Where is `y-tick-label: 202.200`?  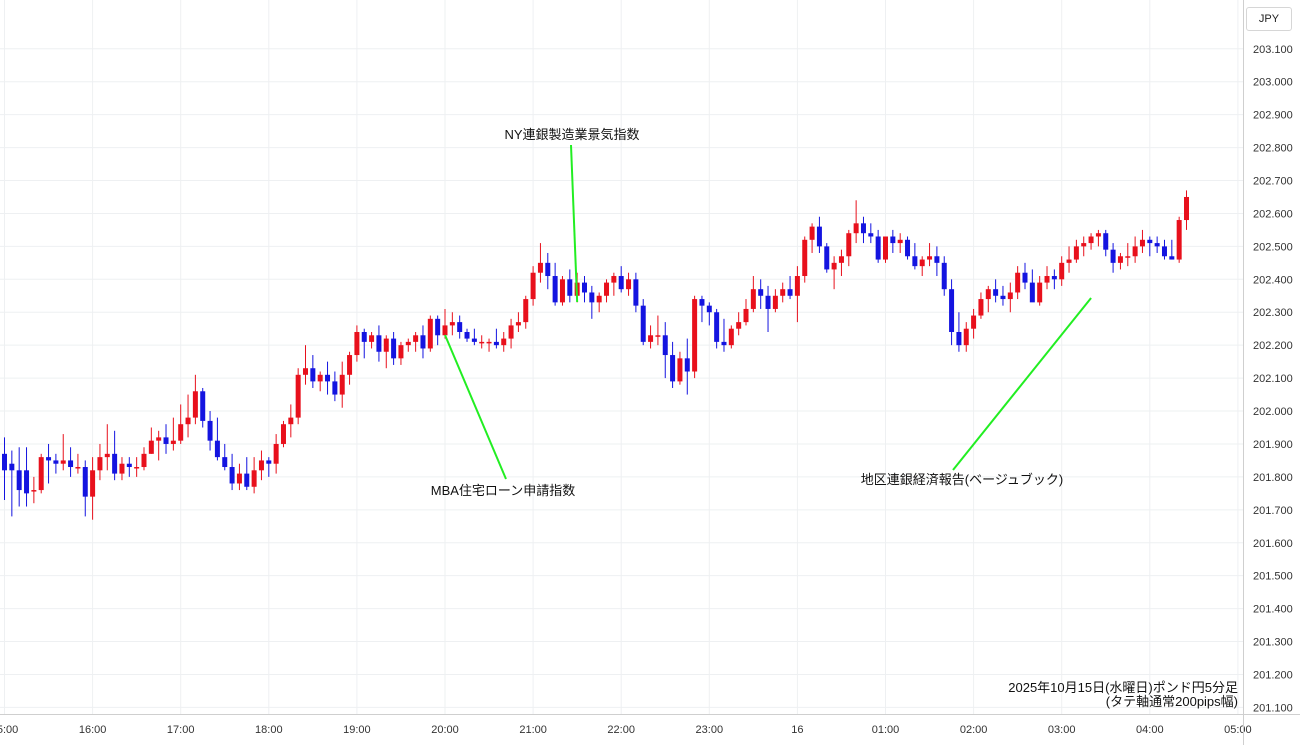 y-tick-label: 202.200 is located at coordinates (1273, 346).